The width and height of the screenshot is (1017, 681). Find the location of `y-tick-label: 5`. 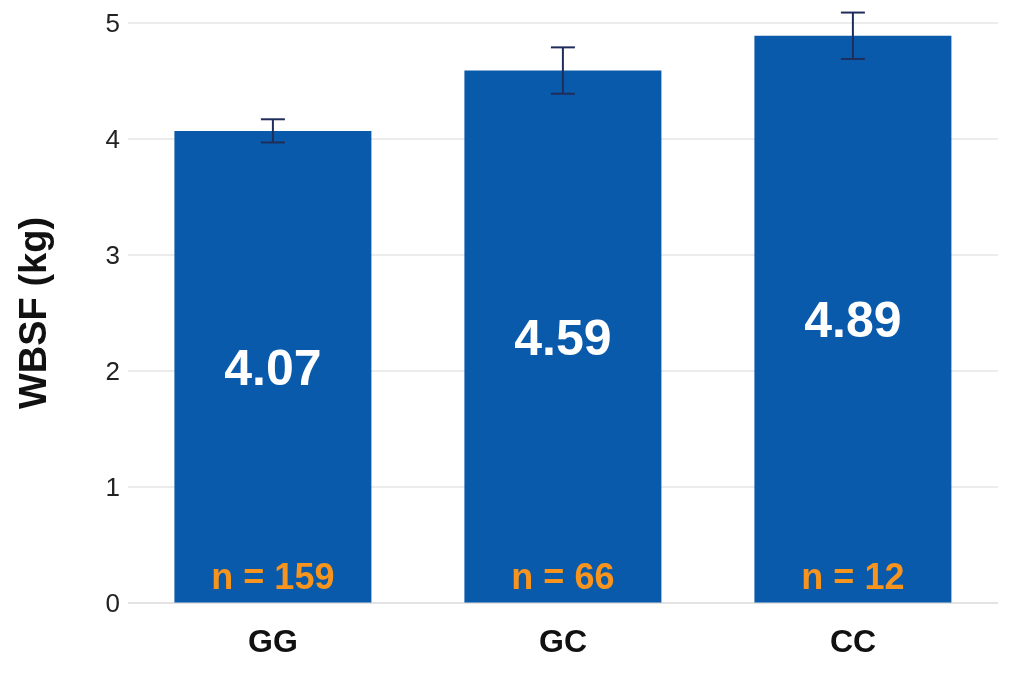

y-tick-label: 5 is located at coordinates (112, 23).